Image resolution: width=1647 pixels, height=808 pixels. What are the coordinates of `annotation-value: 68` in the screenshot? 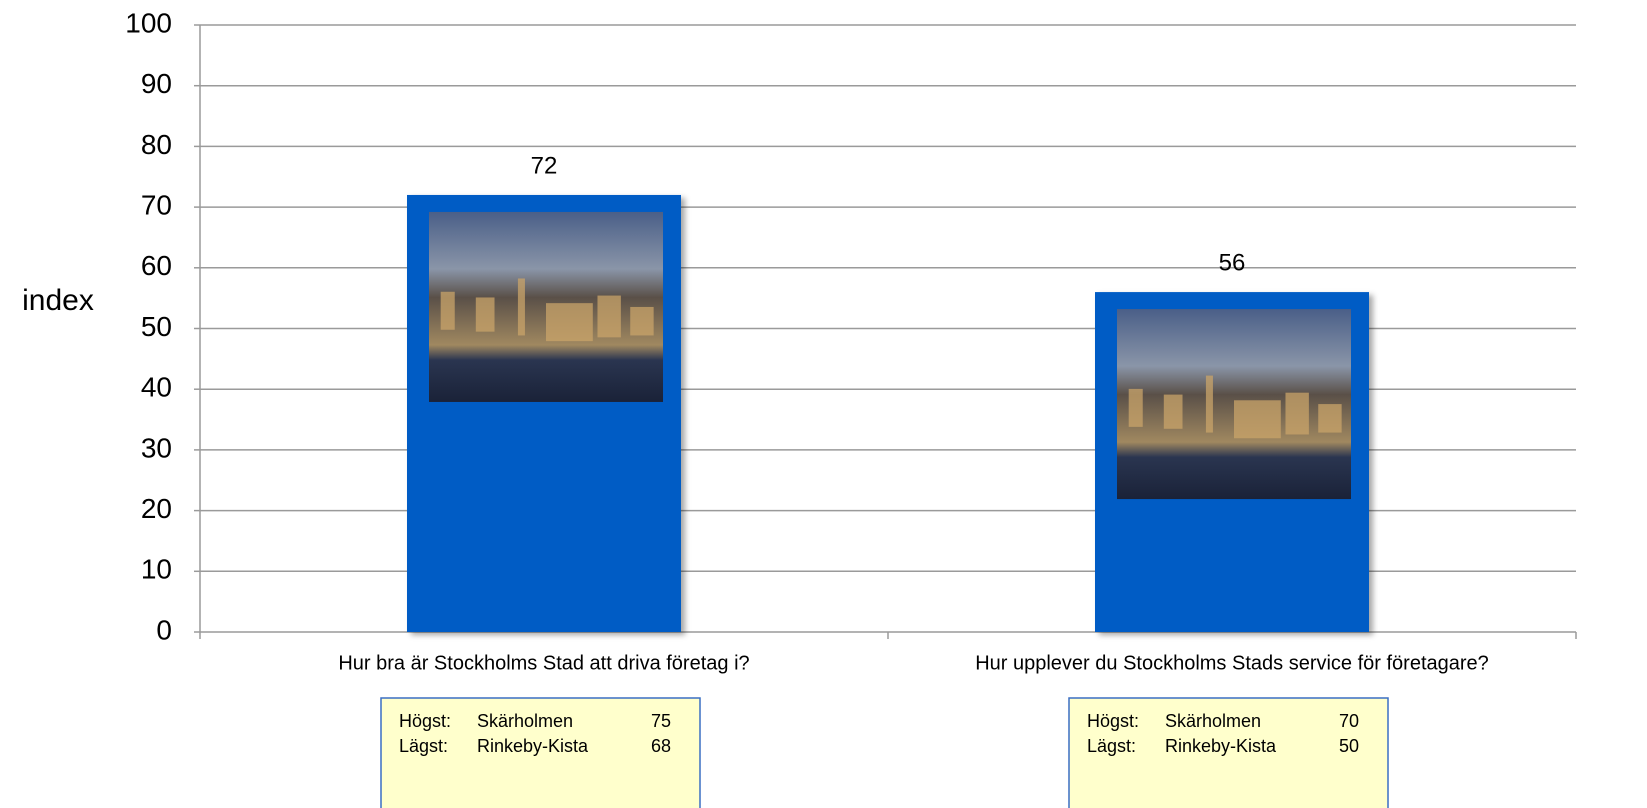 It's located at (661, 746).